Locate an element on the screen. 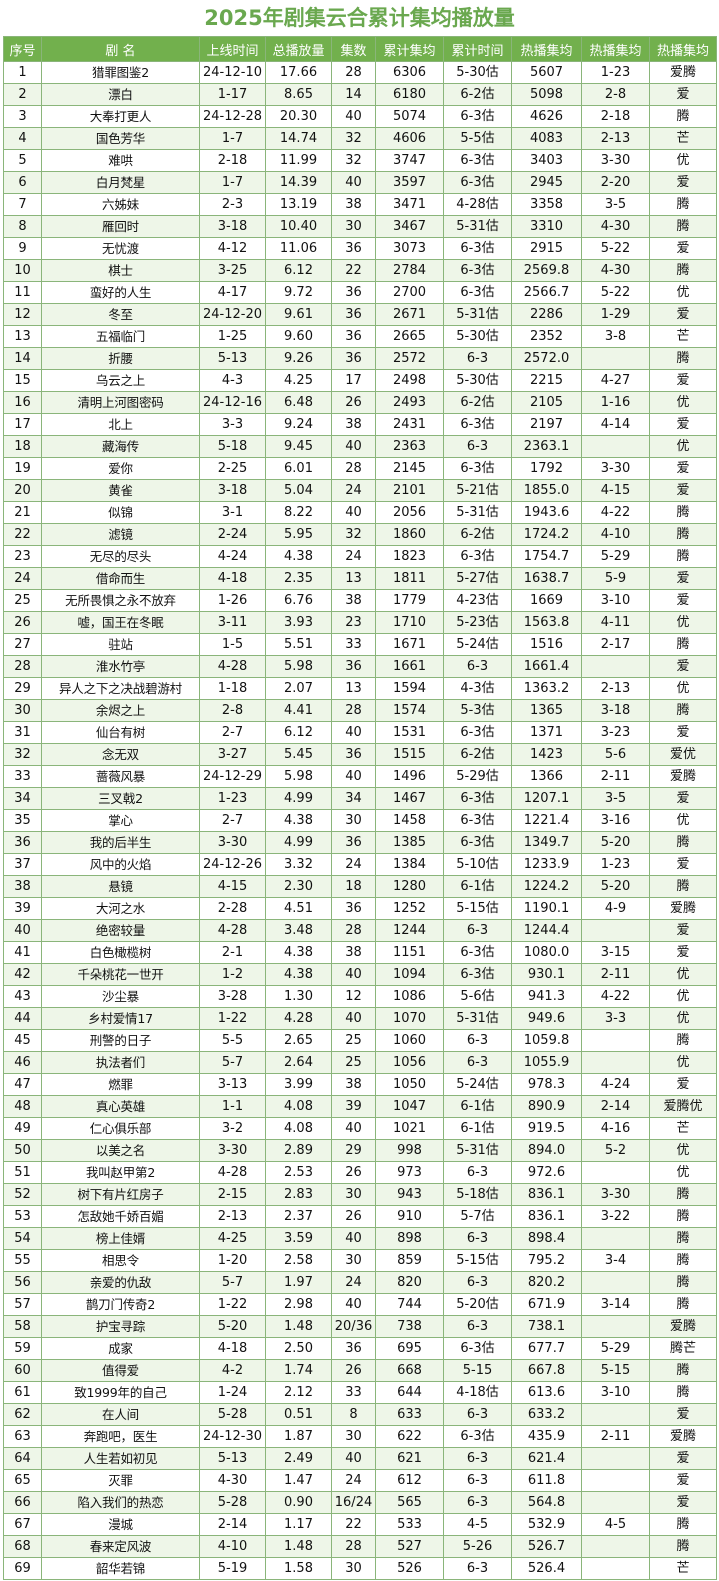 This screenshot has width=719, height=1581. cell-cumulative-date: 5-15 is located at coordinates (477, 1370).